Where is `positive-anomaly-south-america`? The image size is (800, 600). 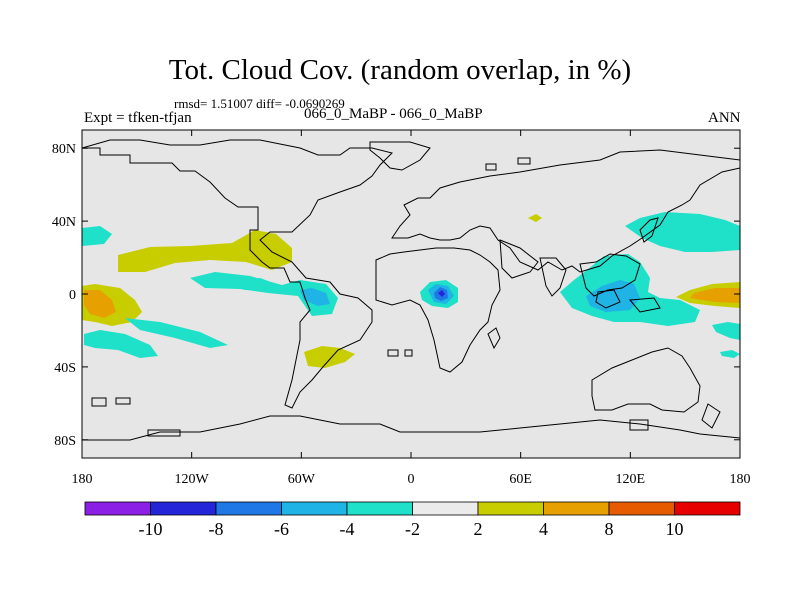
positive-anomaly-south-america is located at coordinates (329, 357).